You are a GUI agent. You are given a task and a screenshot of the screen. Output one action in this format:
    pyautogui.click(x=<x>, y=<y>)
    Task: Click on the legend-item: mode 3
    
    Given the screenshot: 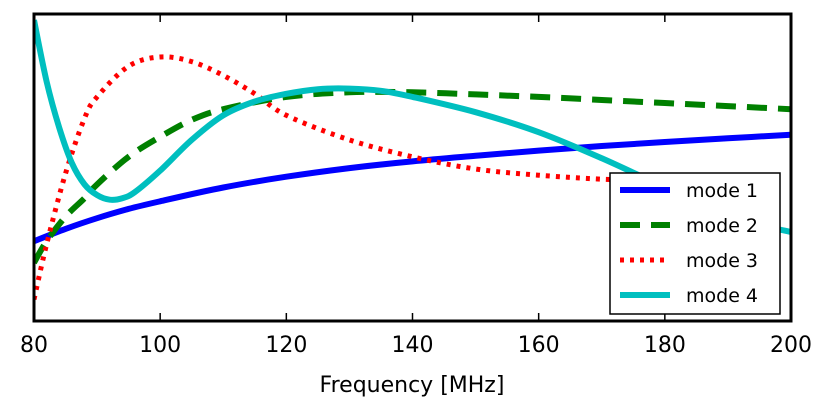 What is the action you would take?
    pyautogui.click(x=689, y=261)
    